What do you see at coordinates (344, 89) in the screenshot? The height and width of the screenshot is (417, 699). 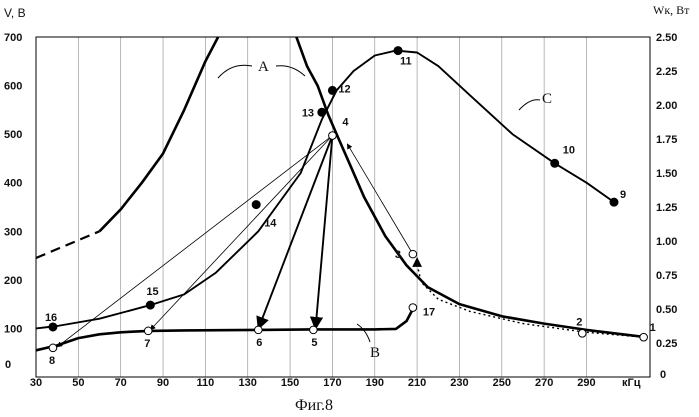 I see `point-label-12: 12` at bounding box center [344, 89].